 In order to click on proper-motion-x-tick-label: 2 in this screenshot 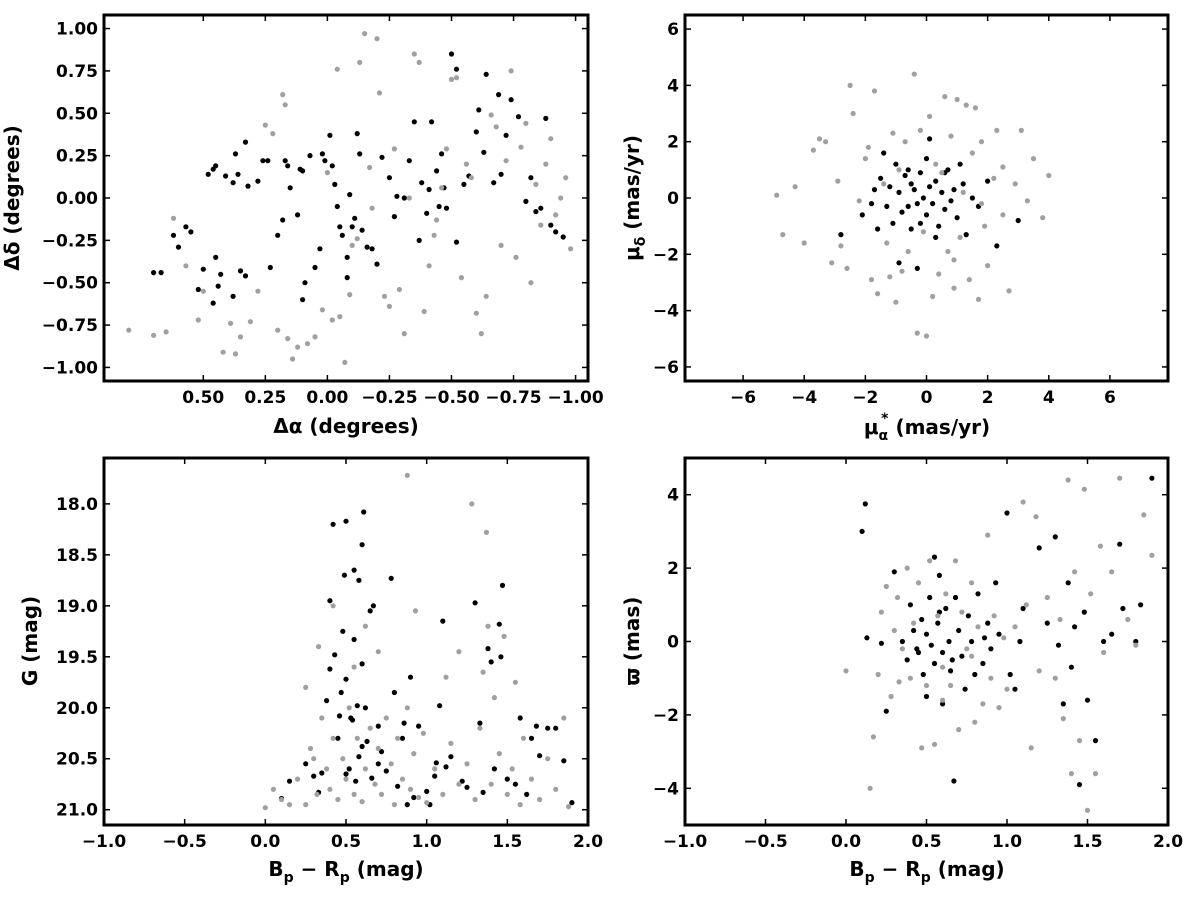, I will do `click(988, 398)`.